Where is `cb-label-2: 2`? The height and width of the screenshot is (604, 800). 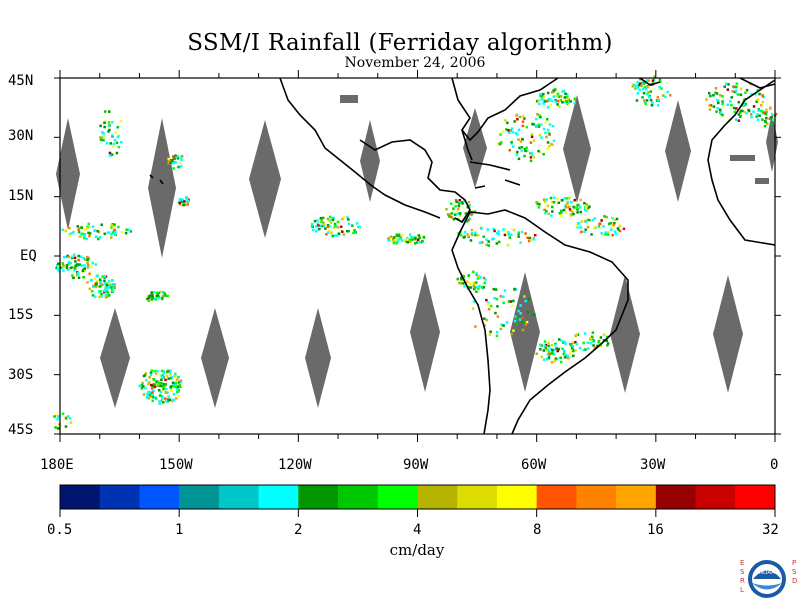
cb-label-2: 2 is located at coordinates (298, 530).